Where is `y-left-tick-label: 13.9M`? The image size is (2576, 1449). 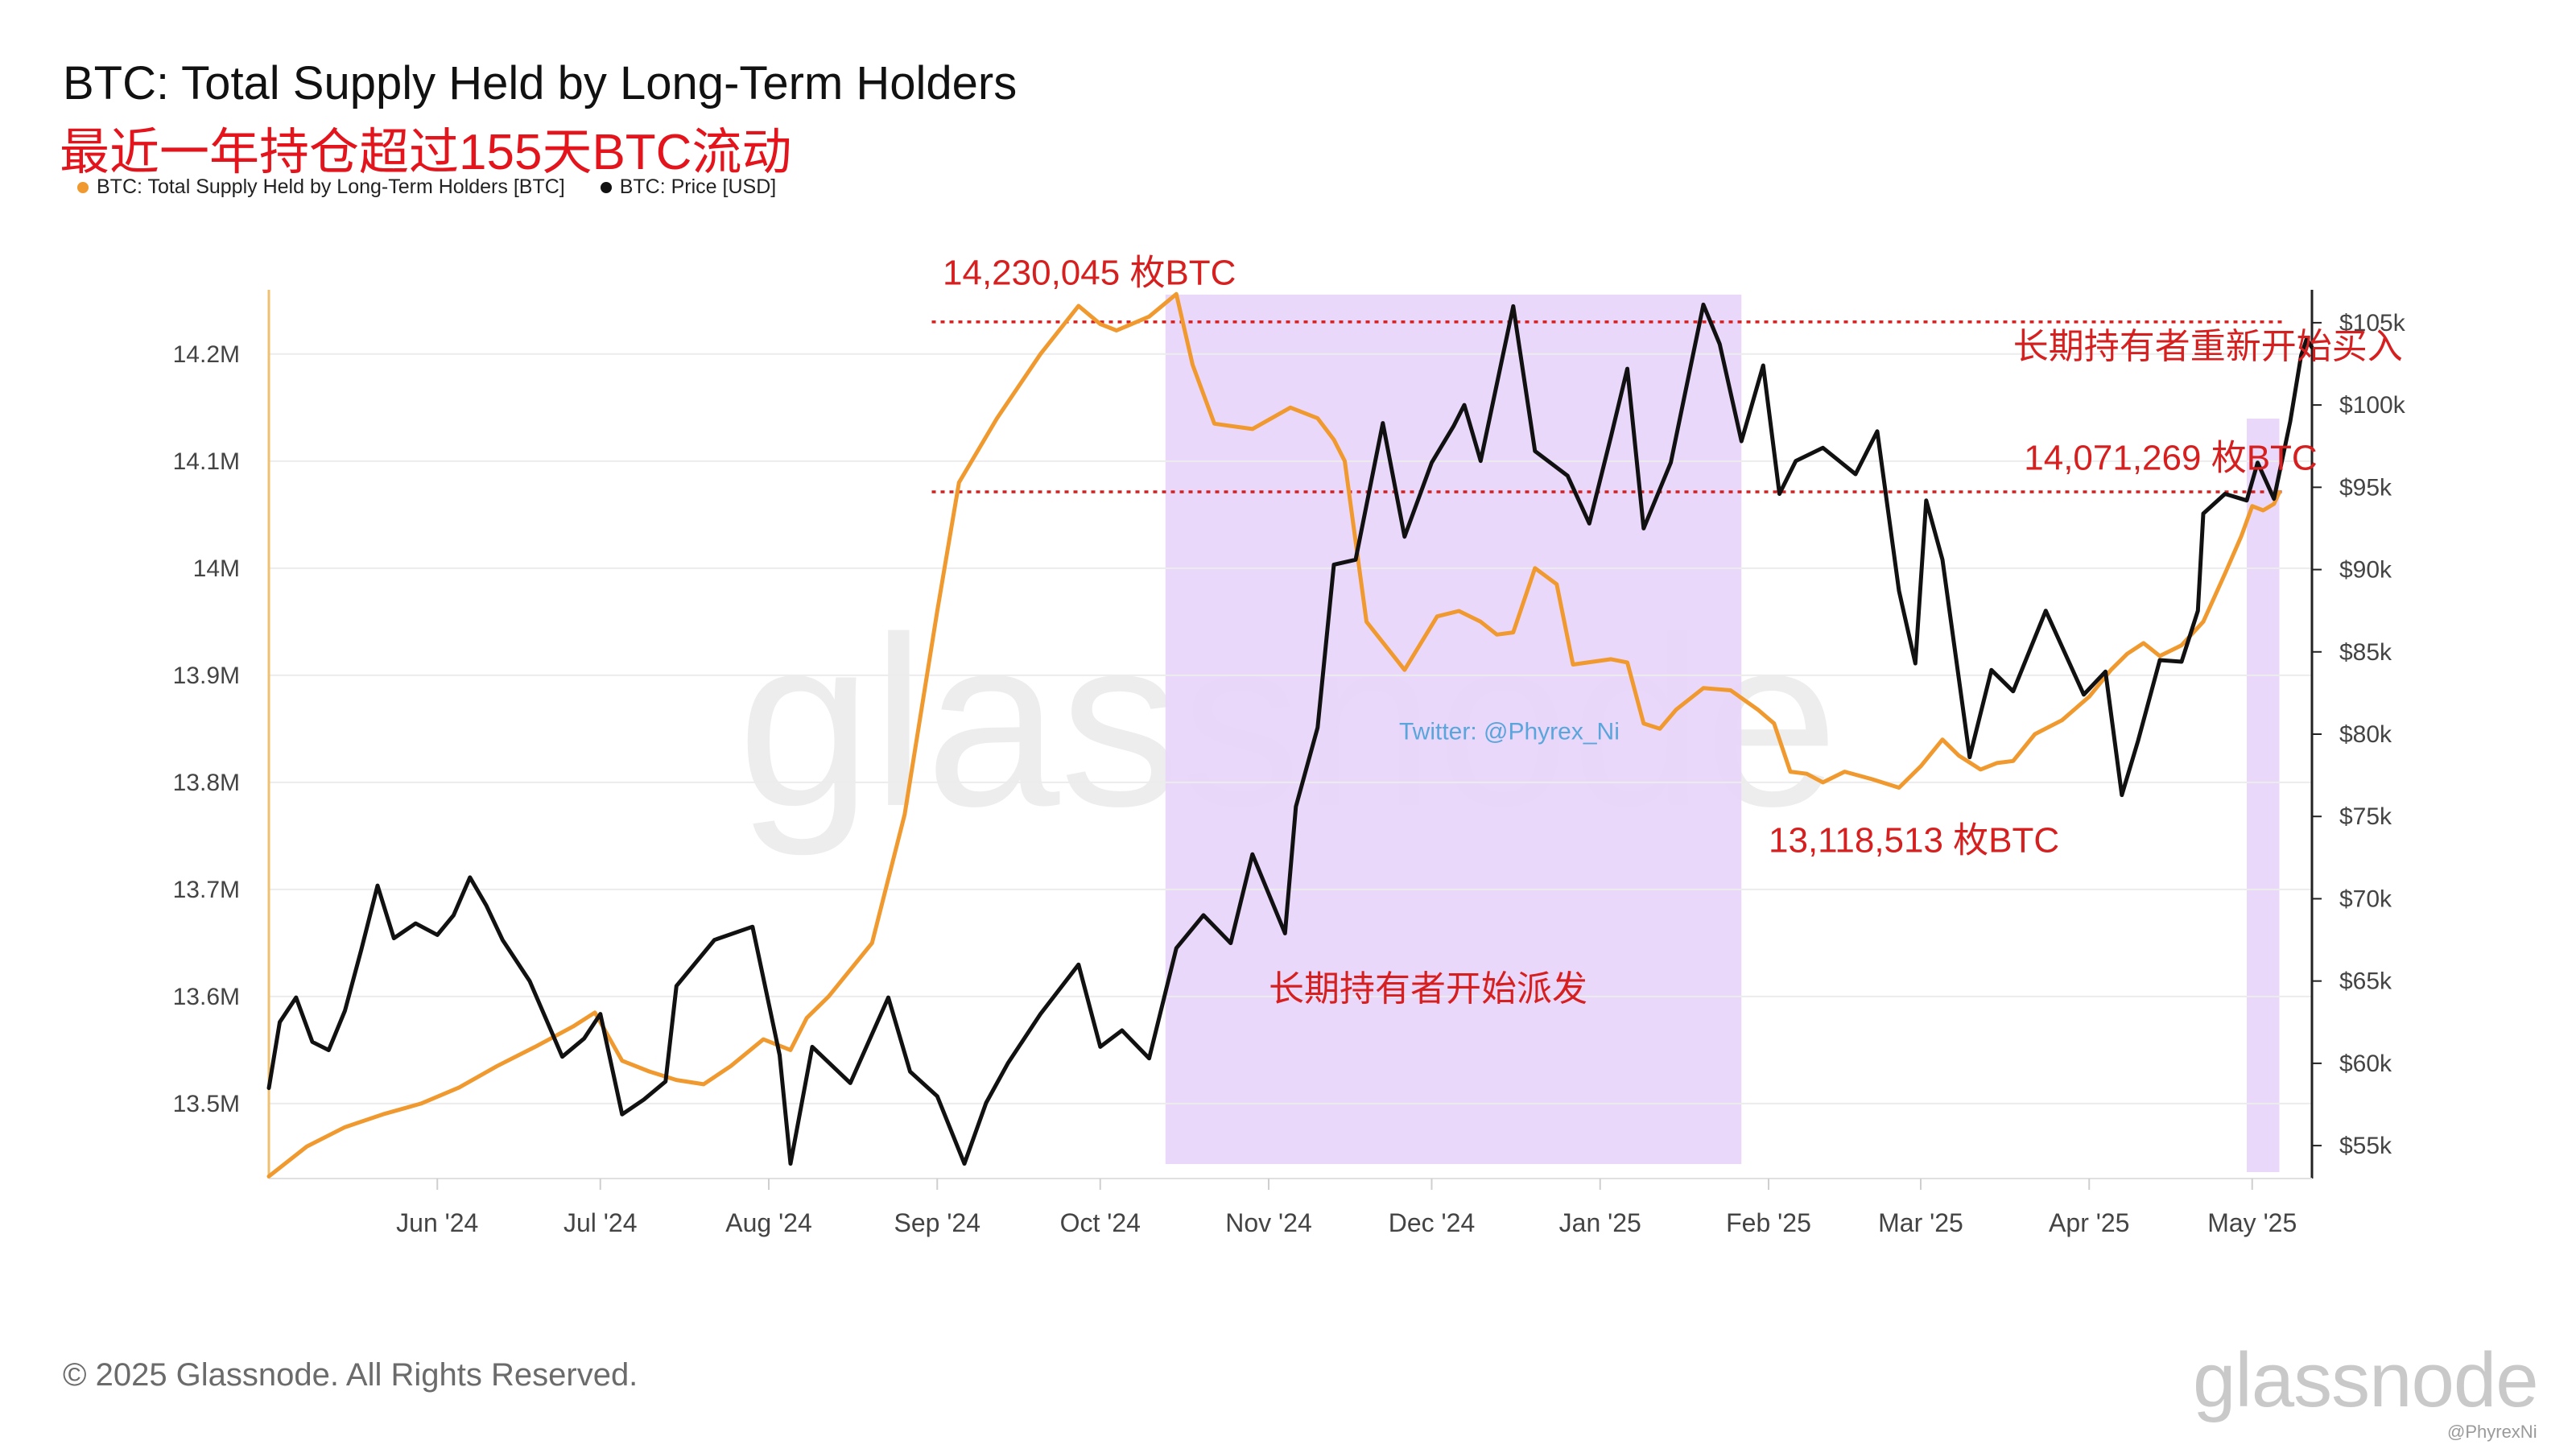 y-left-tick-label: 13.9M is located at coordinates (206, 676).